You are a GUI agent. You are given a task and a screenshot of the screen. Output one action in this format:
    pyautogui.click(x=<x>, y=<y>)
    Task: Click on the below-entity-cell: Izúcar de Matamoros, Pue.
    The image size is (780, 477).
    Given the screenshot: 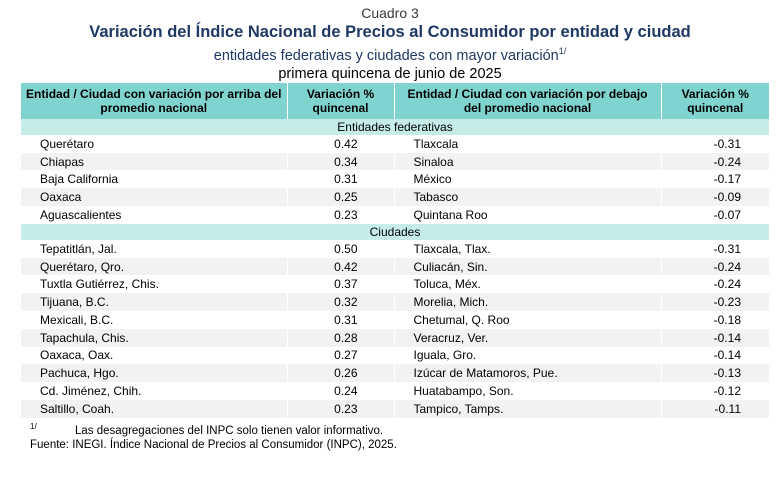 What is the action you would take?
    pyautogui.click(x=527, y=373)
    